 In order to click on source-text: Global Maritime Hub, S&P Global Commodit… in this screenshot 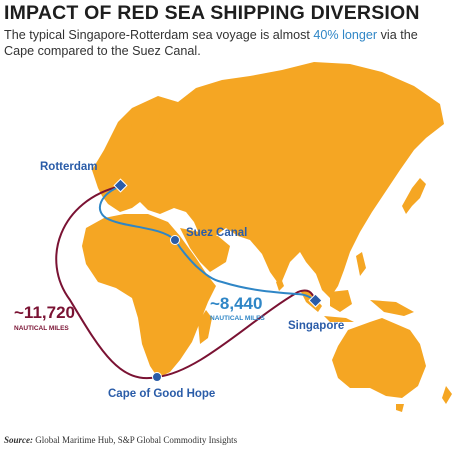, I will do `click(136, 440)`.